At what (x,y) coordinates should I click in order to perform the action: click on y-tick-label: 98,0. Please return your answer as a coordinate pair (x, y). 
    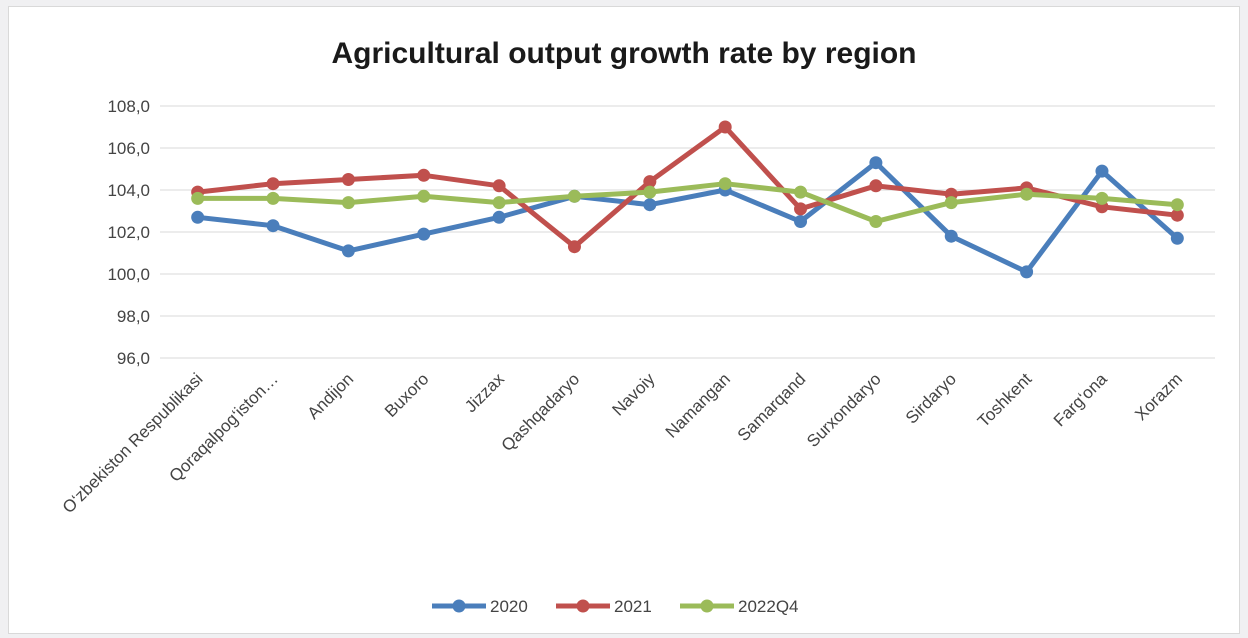
    Looking at the image, I should click on (133, 316).